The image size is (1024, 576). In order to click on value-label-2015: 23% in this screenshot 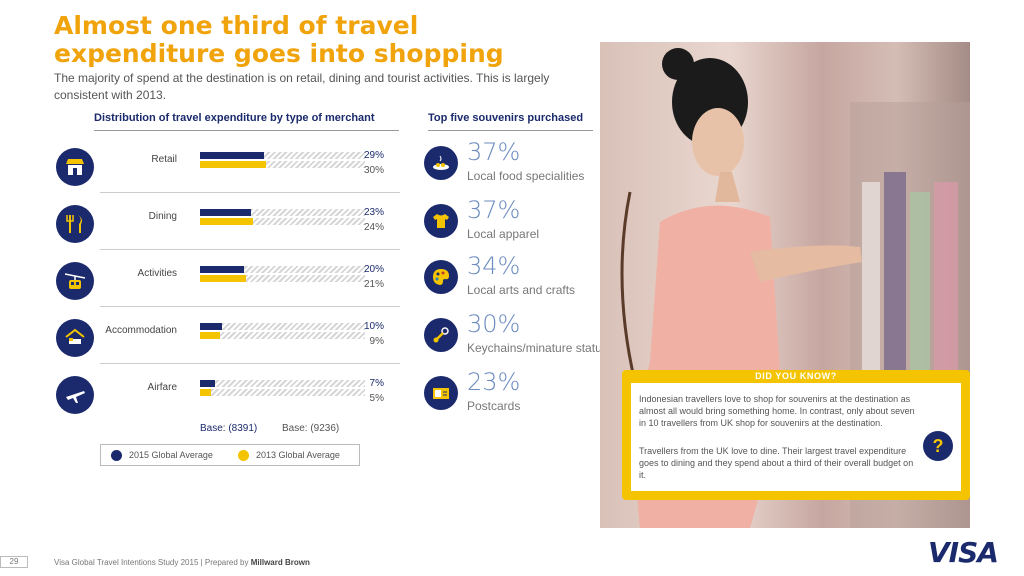, I will do `click(374, 212)`.